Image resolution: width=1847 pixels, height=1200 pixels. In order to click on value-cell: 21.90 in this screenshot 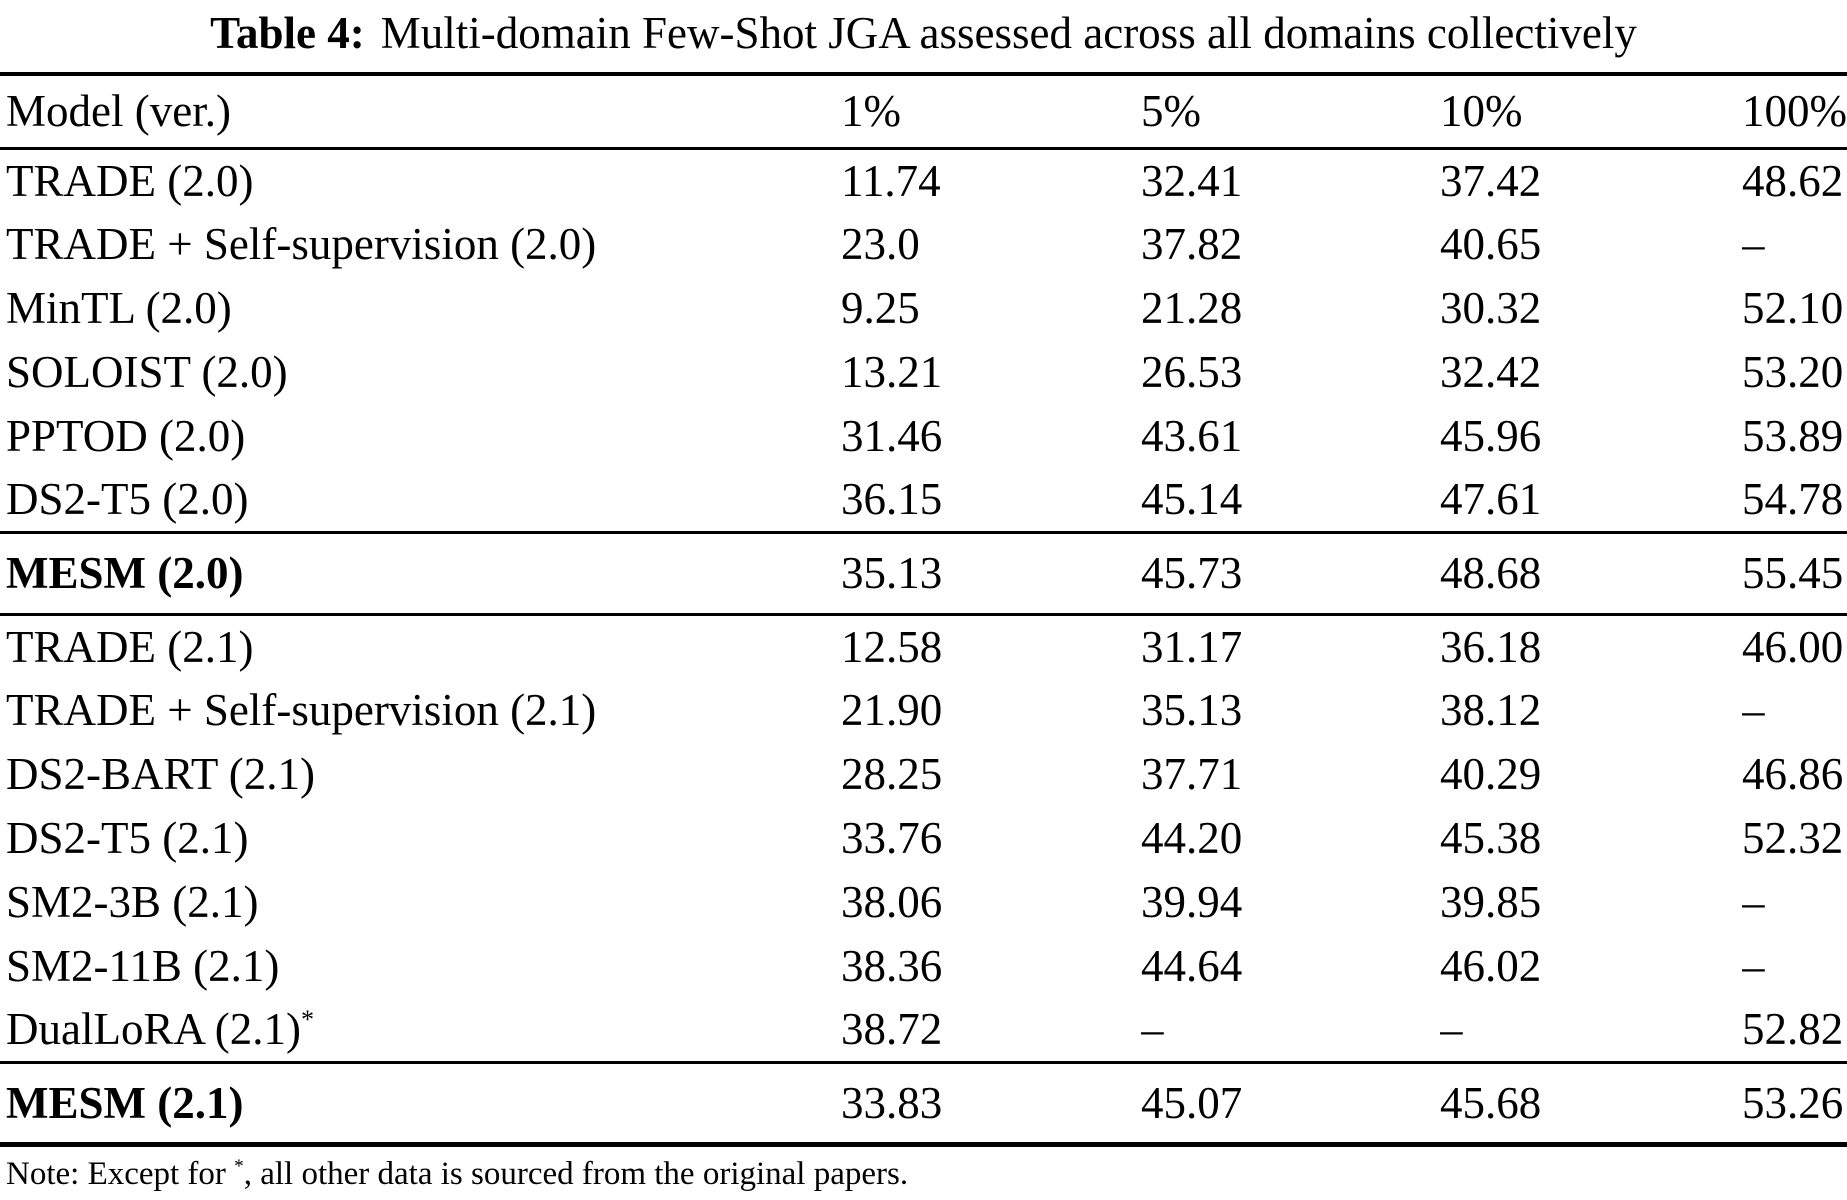, I will do `click(892, 710)`.